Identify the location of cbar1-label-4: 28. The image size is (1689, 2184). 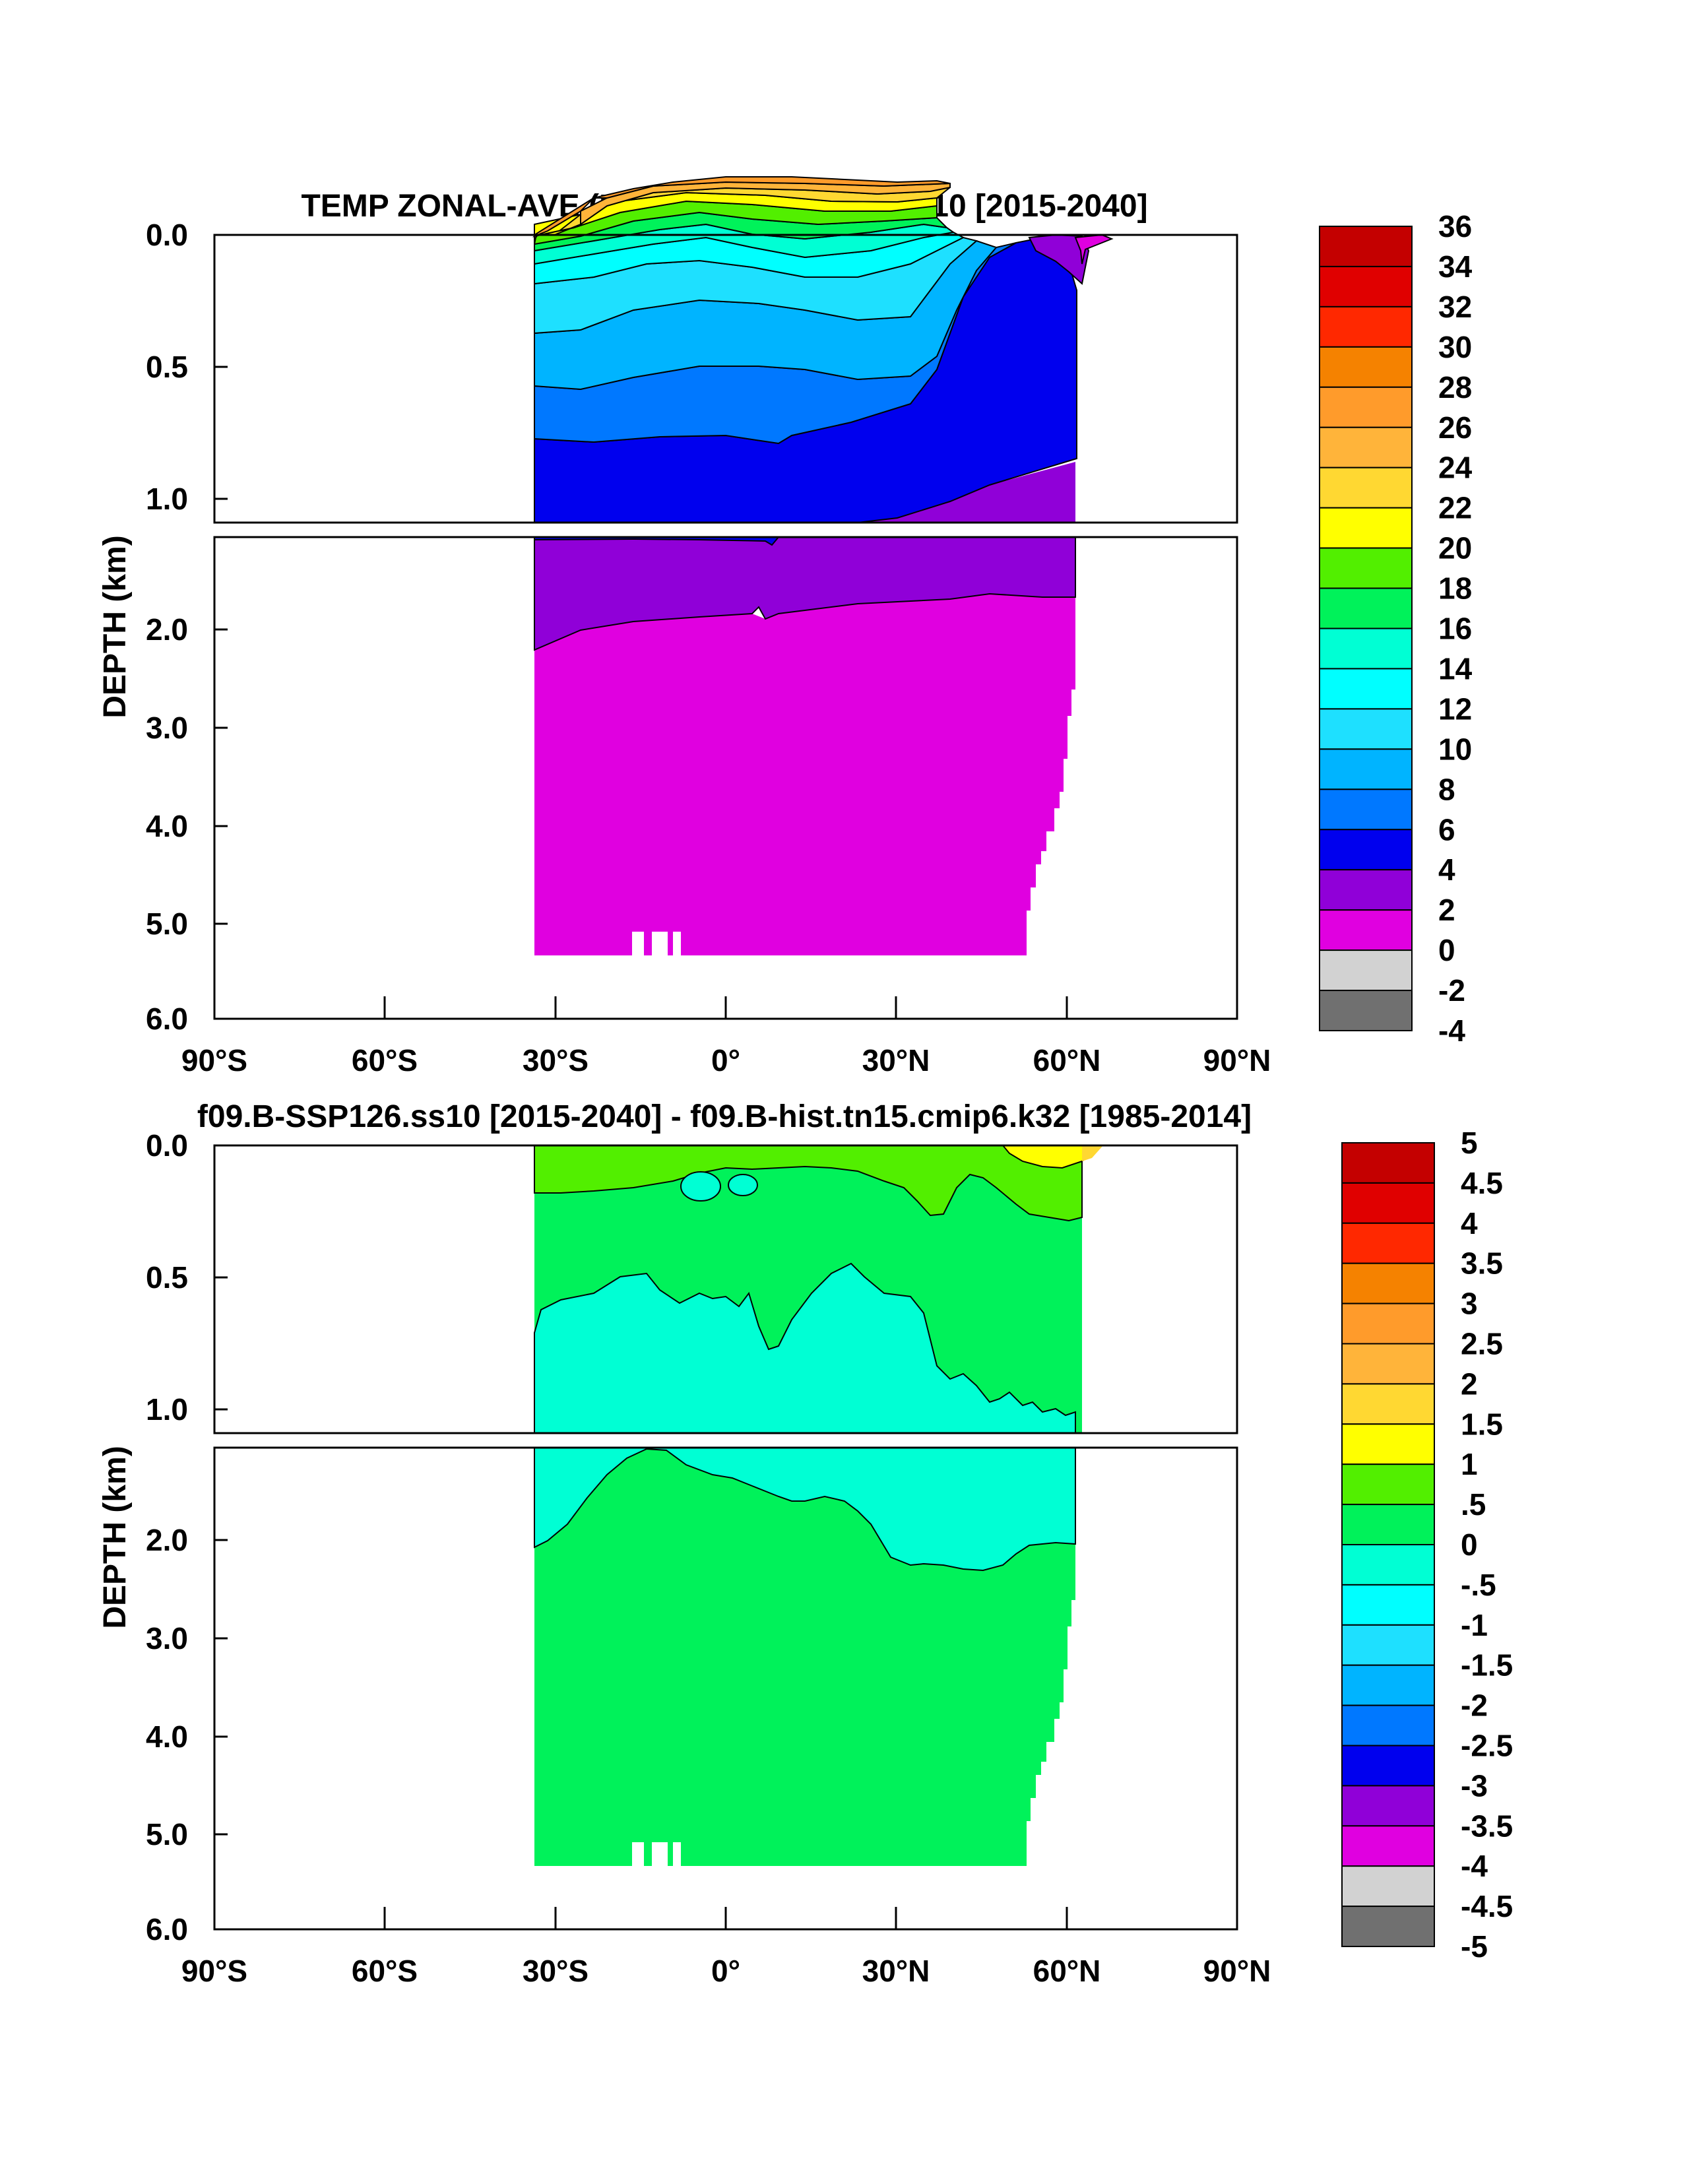
(1455, 387).